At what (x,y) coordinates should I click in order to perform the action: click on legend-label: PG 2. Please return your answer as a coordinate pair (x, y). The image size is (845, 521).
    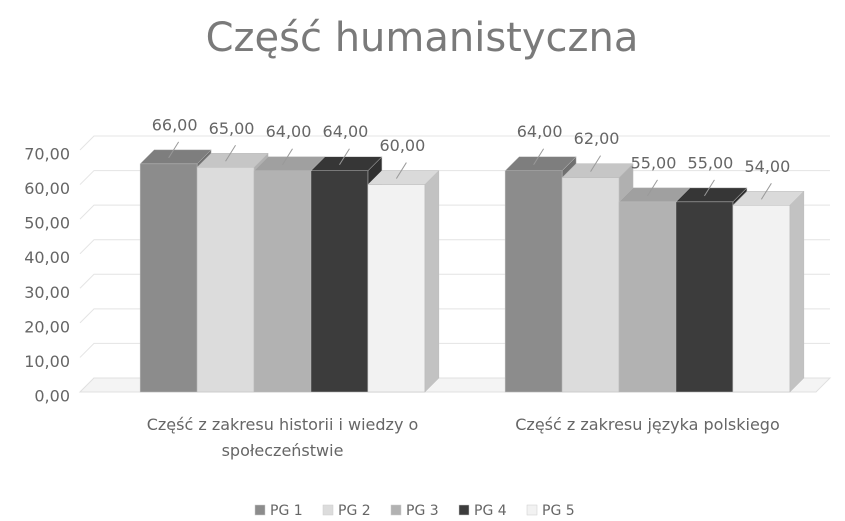
    Looking at the image, I should click on (354, 511).